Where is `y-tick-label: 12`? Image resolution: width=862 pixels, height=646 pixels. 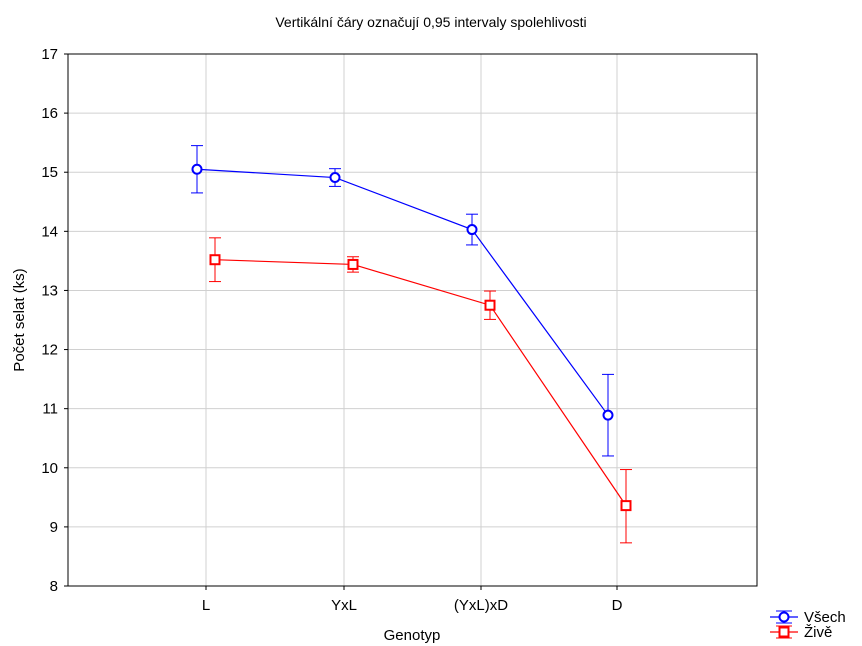 y-tick-label: 12 is located at coordinates (49, 350).